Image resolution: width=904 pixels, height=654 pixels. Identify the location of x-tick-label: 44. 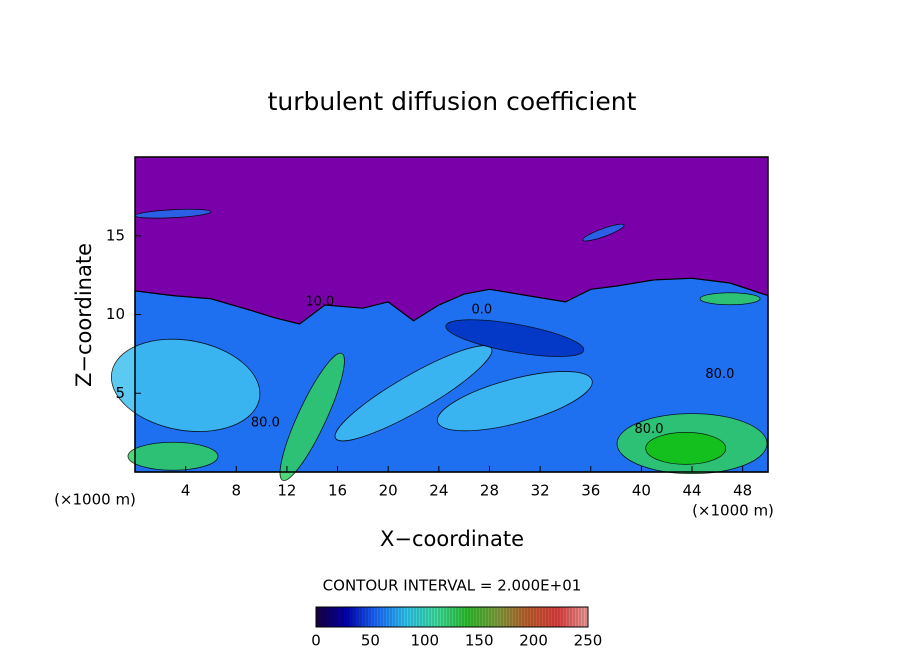
(691, 491).